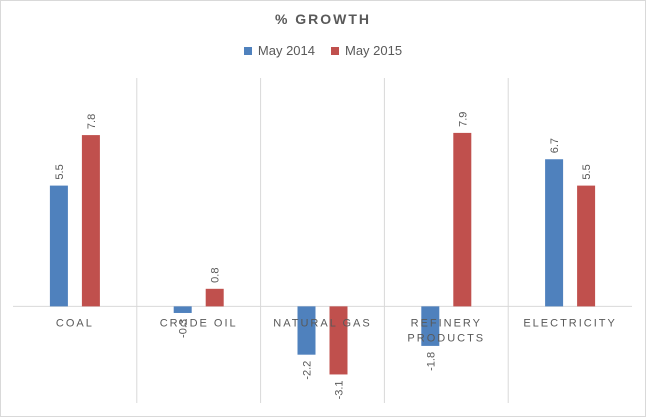 The height and width of the screenshot is (417, 646). I want to click on legend-item-may-2015: May 2015, so click(366, 50).